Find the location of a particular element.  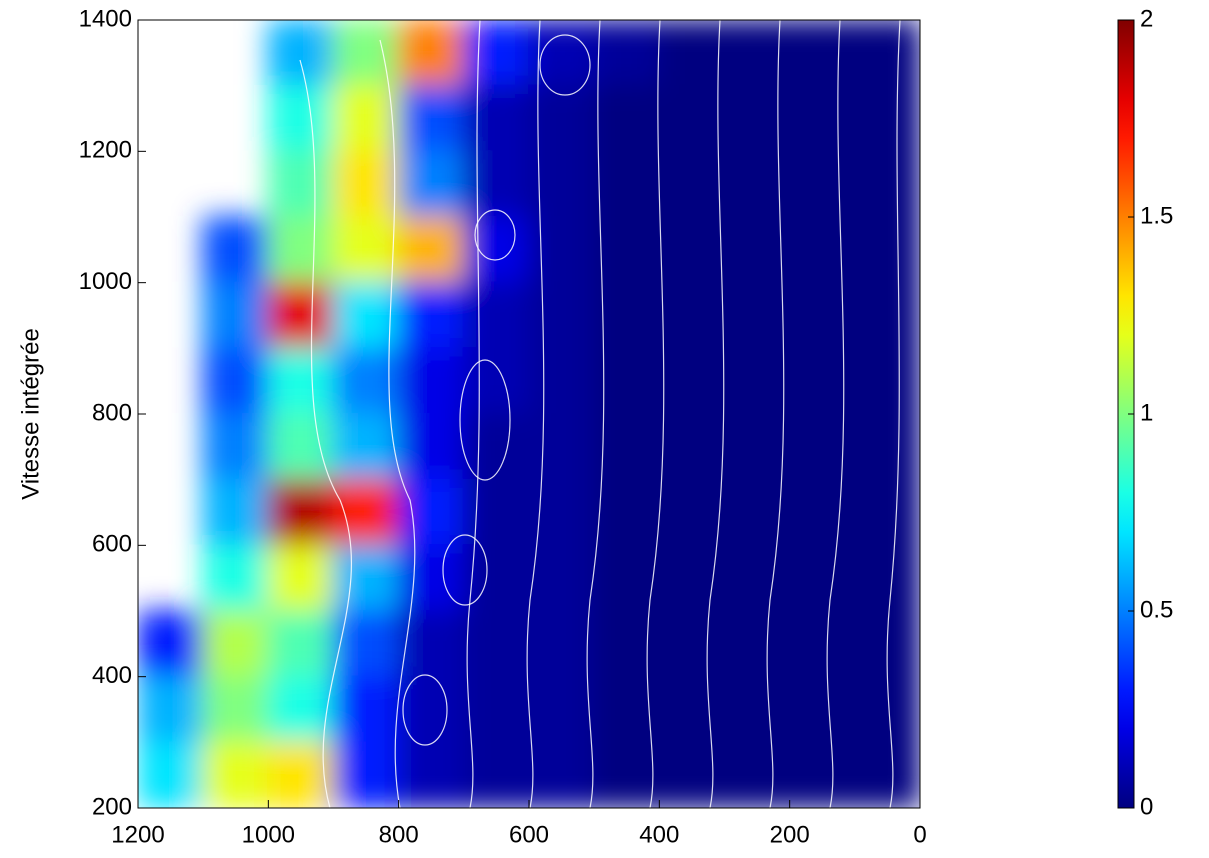

colorbar-tick-label: 2 is located at coordinates (1146, 18).